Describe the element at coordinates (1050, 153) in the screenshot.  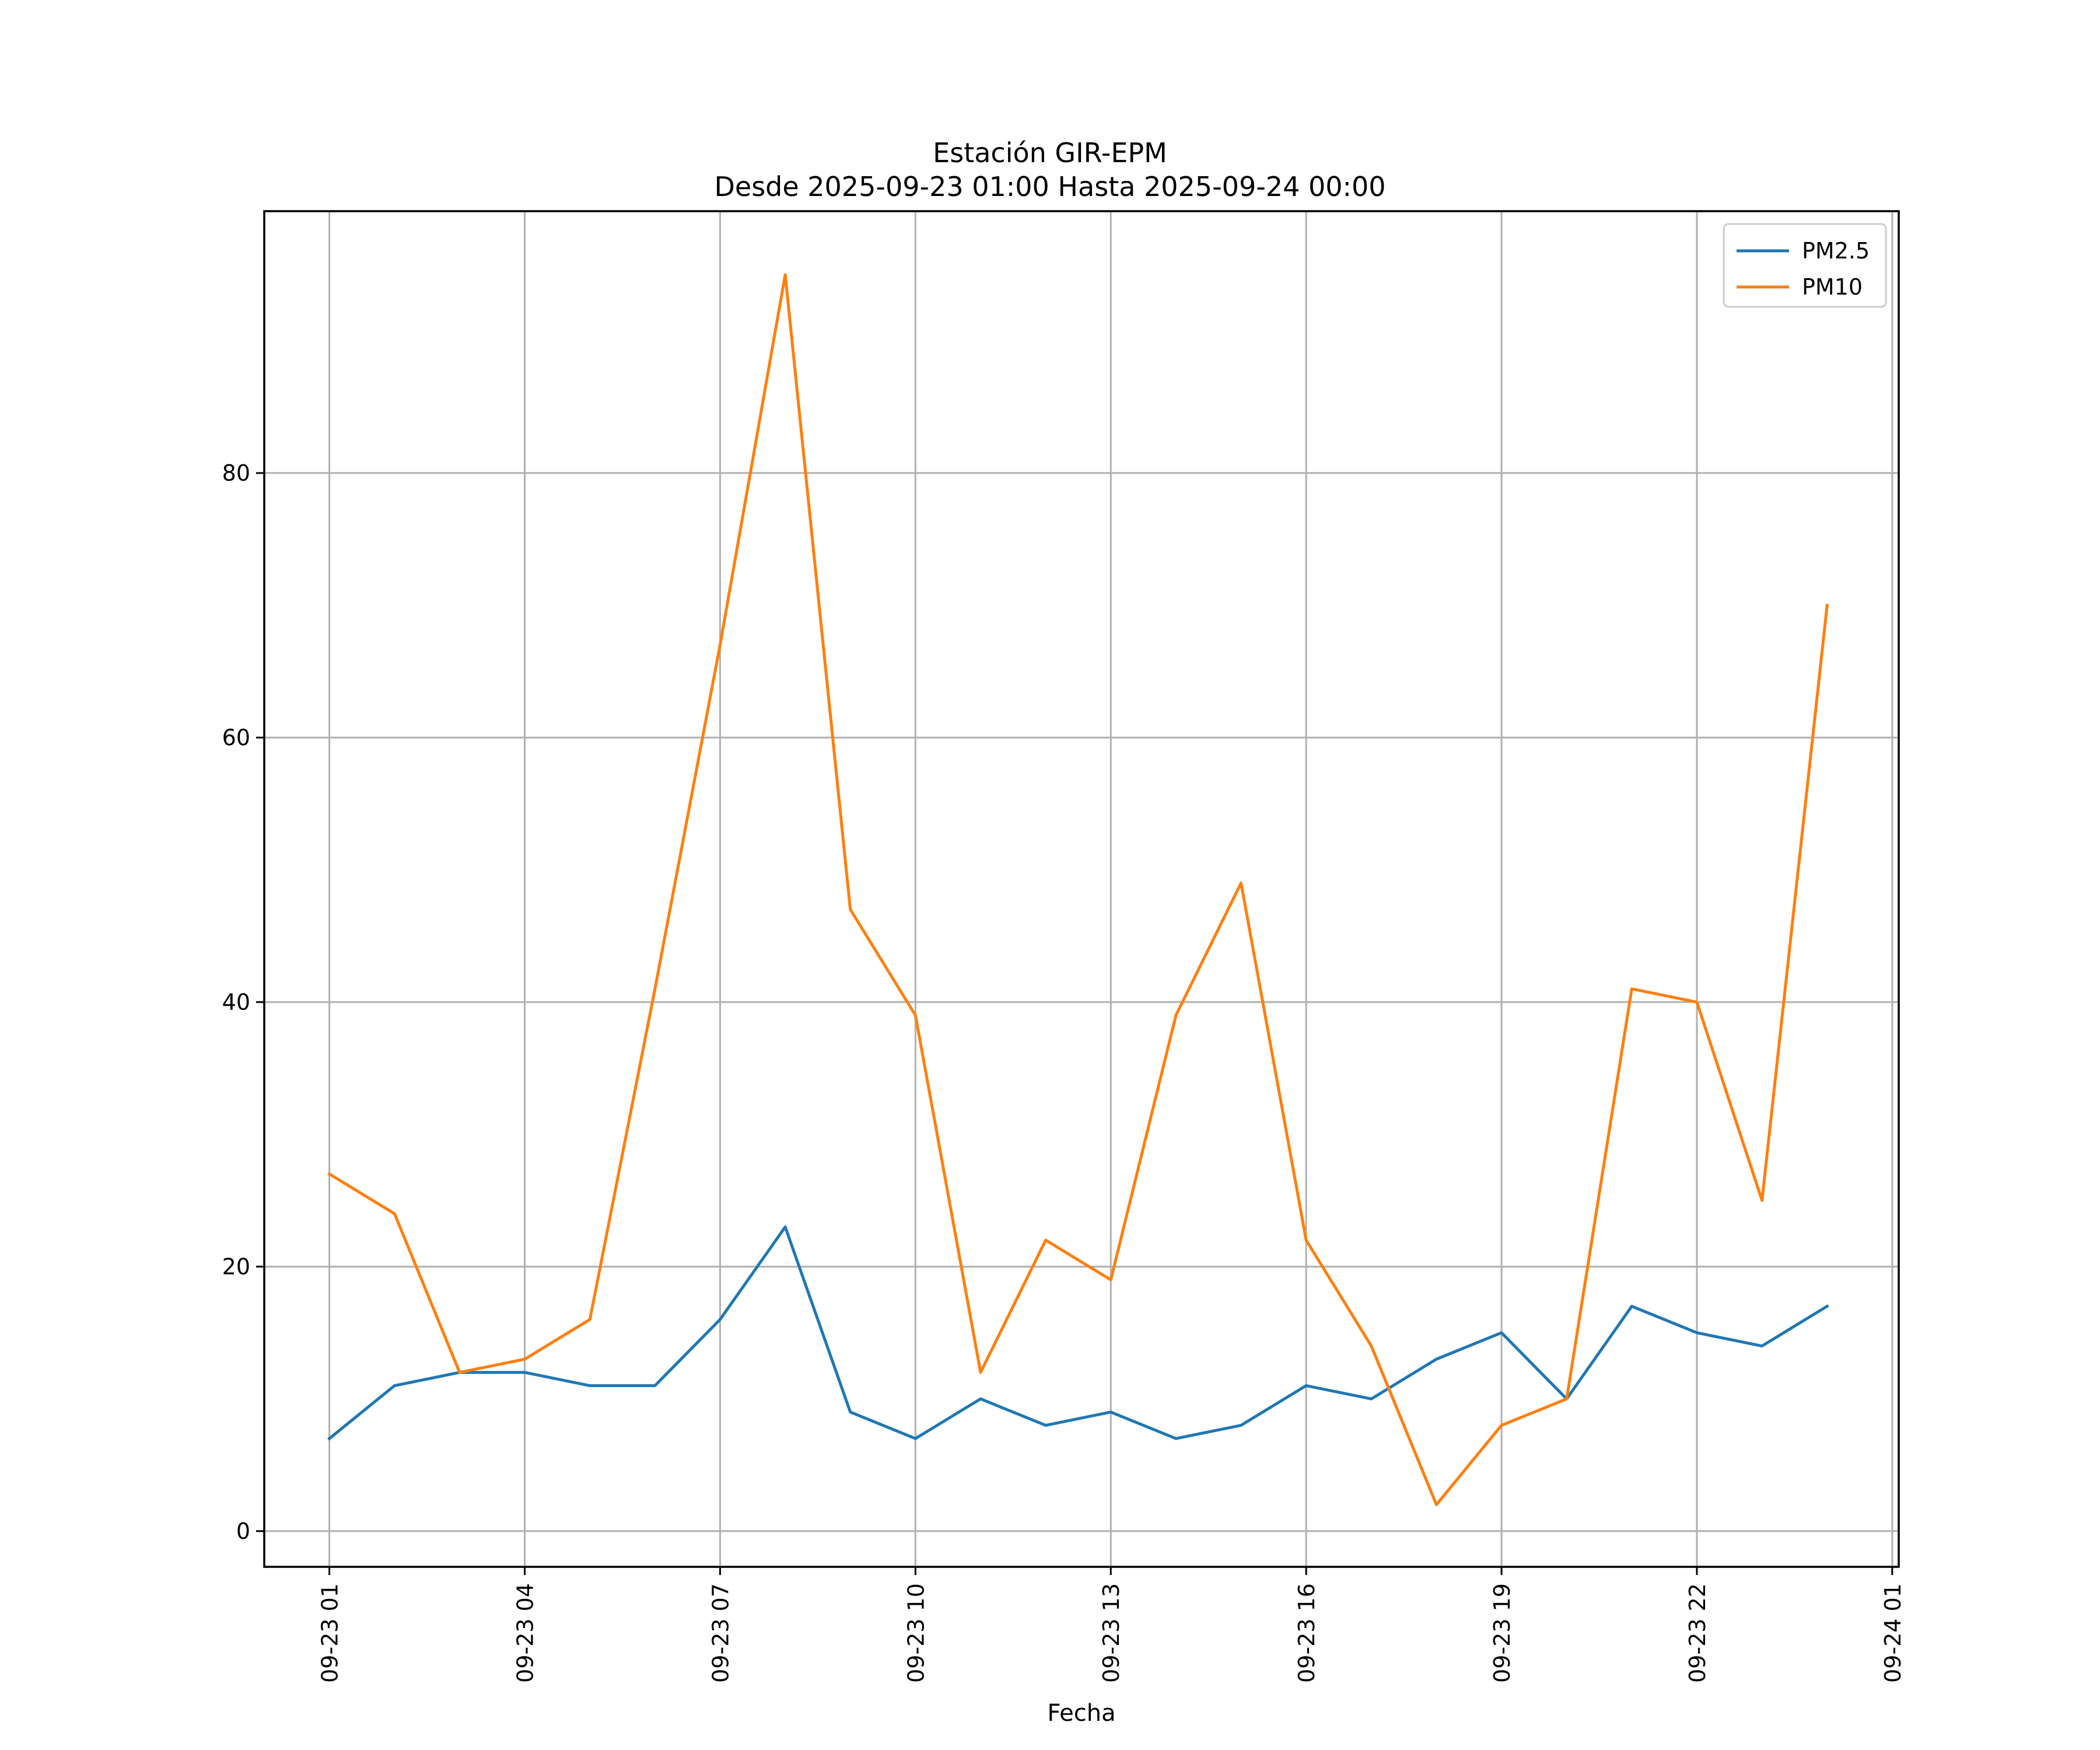
I see `chart-title-line-1: Estación GIR-EPM` at that location.